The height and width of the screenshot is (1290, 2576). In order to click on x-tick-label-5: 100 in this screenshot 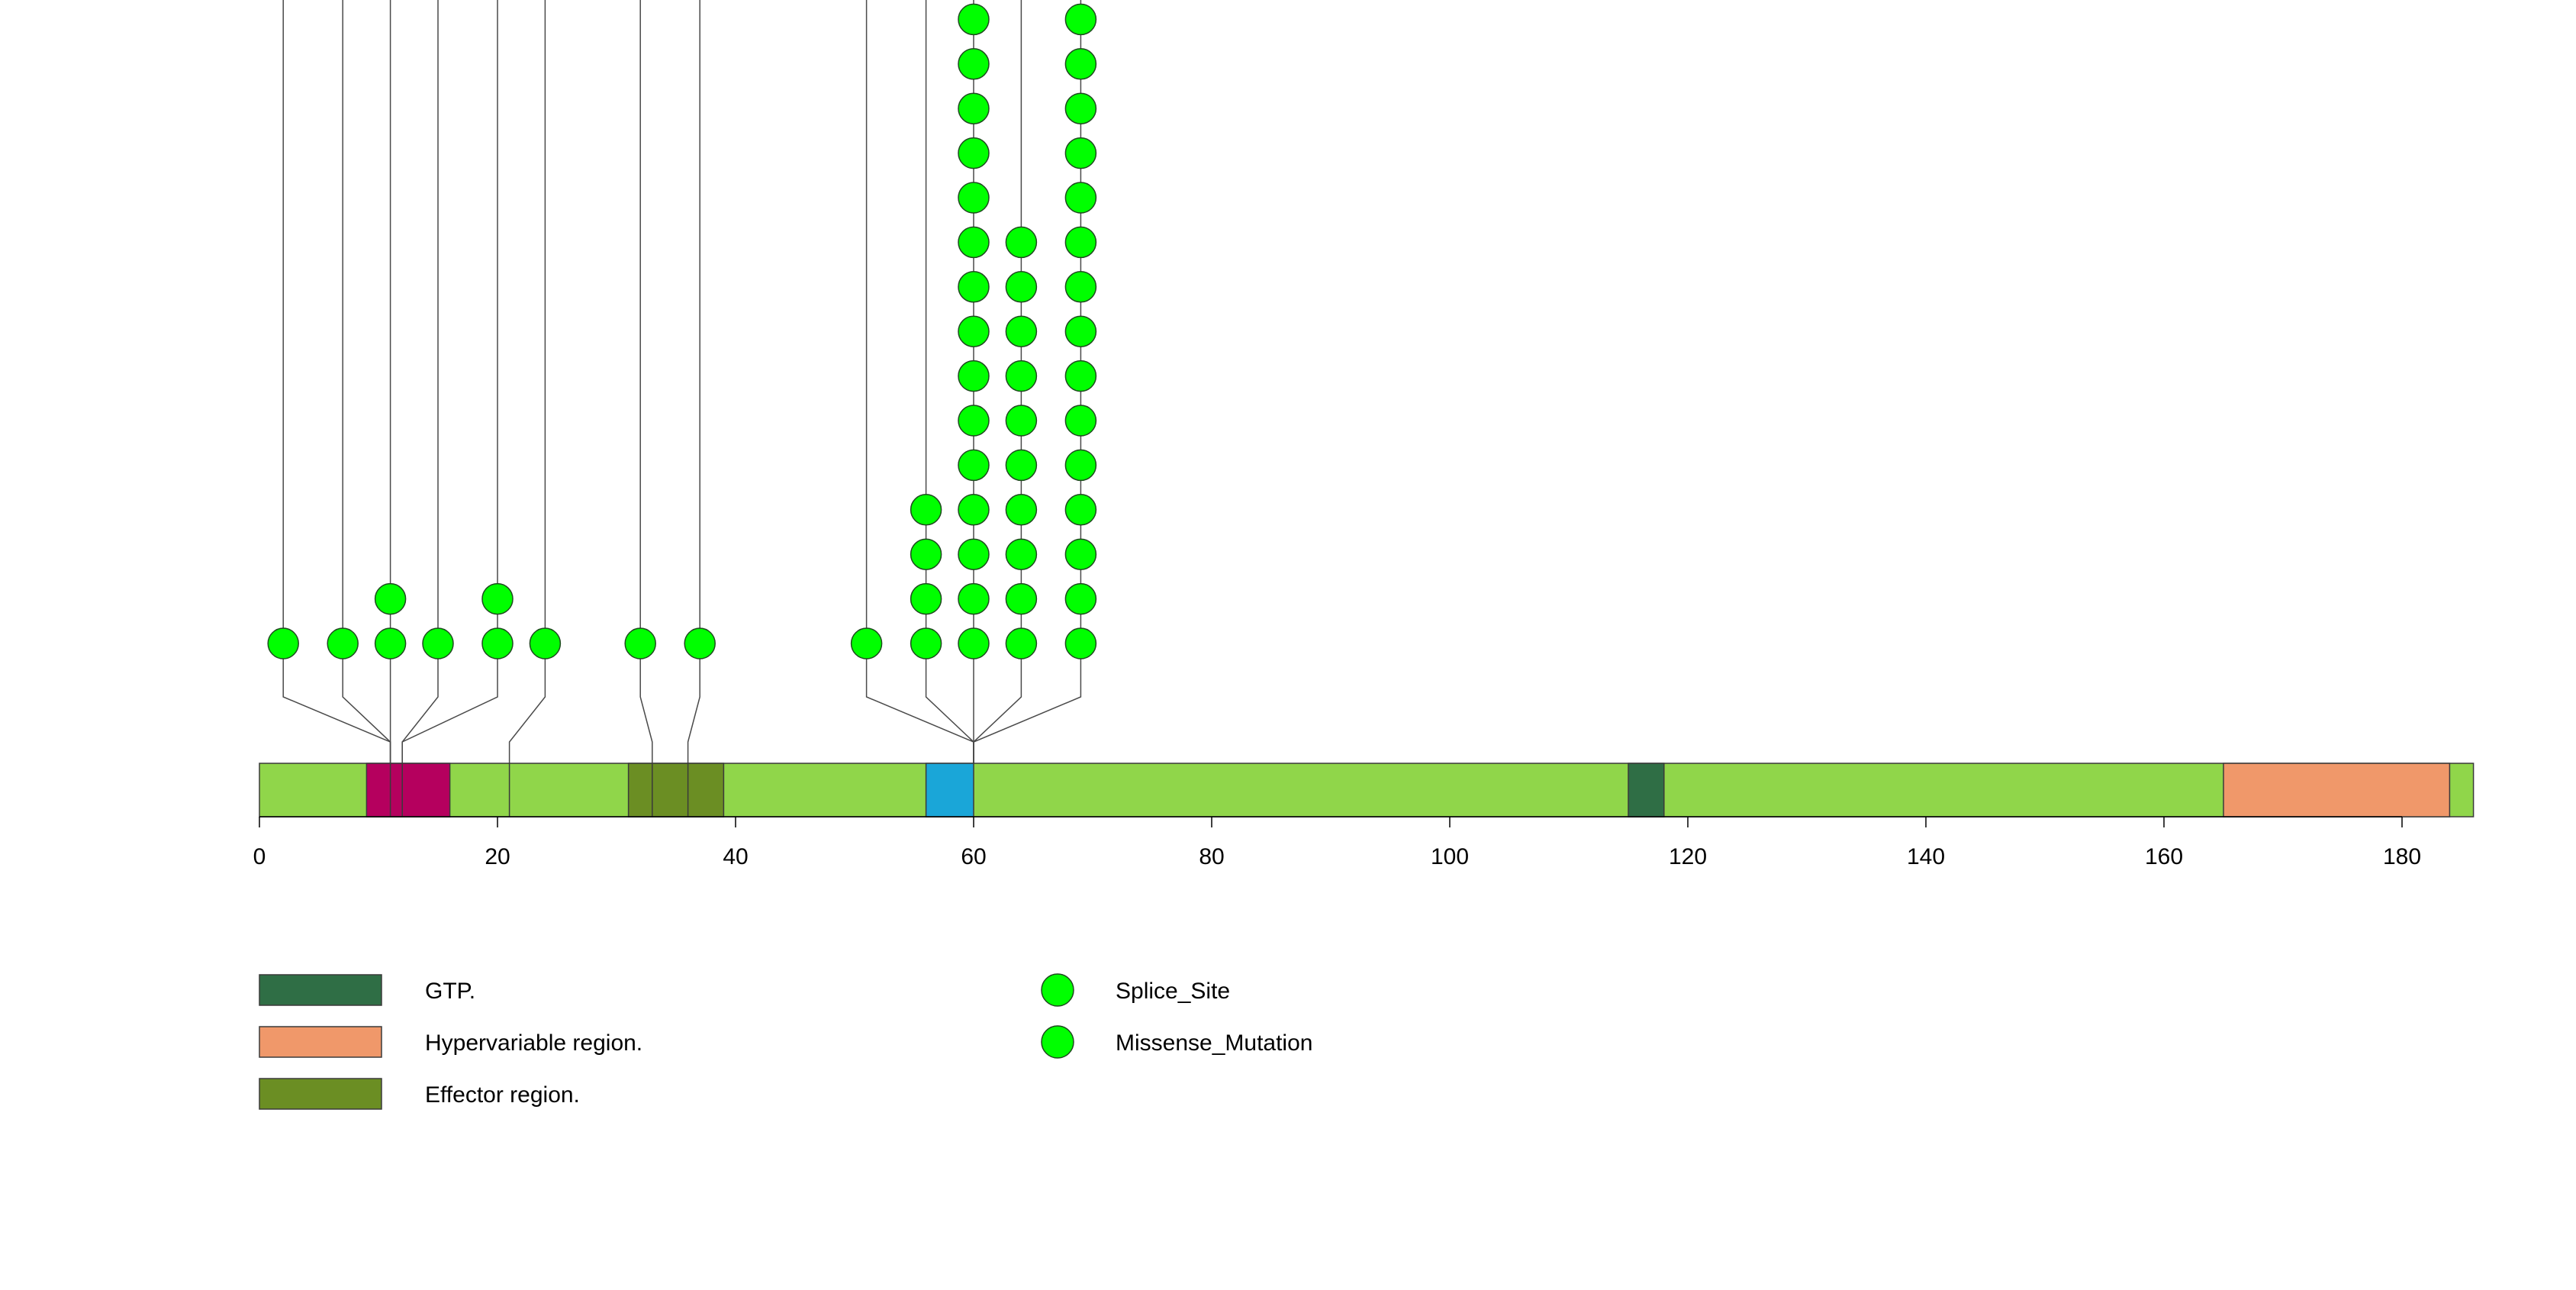, I will do `click(1450, 857)`.